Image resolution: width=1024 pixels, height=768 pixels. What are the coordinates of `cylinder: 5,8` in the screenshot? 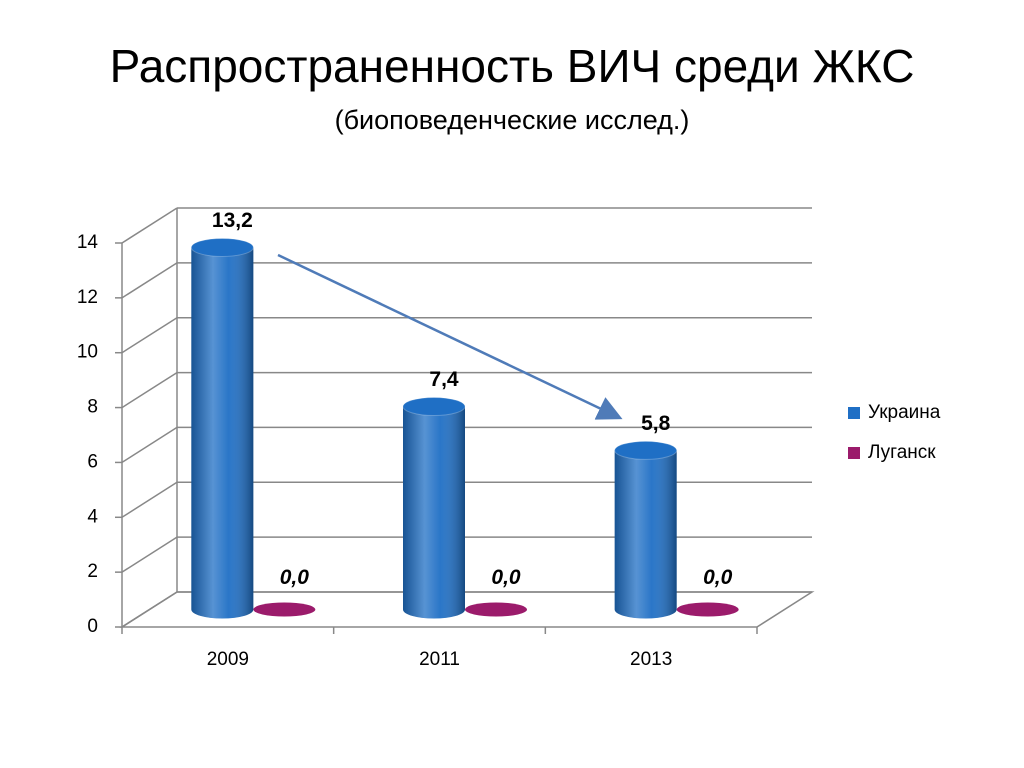 It's located at (646, 515).